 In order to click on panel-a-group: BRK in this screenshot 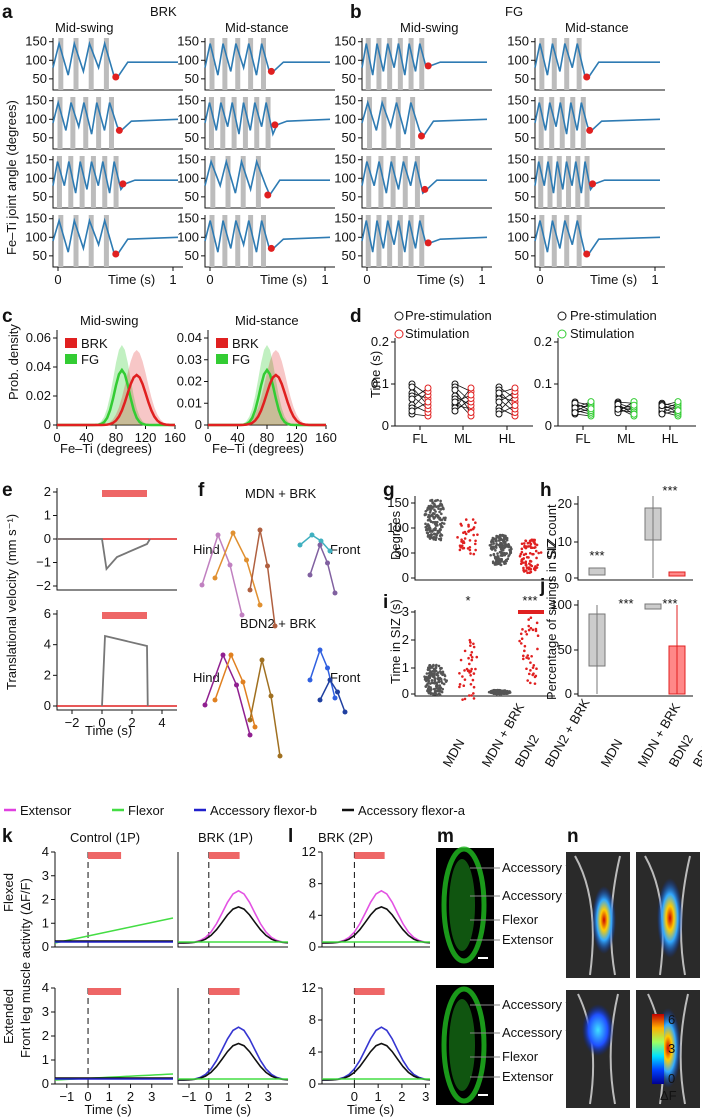, I will do `click(163, 11)`.